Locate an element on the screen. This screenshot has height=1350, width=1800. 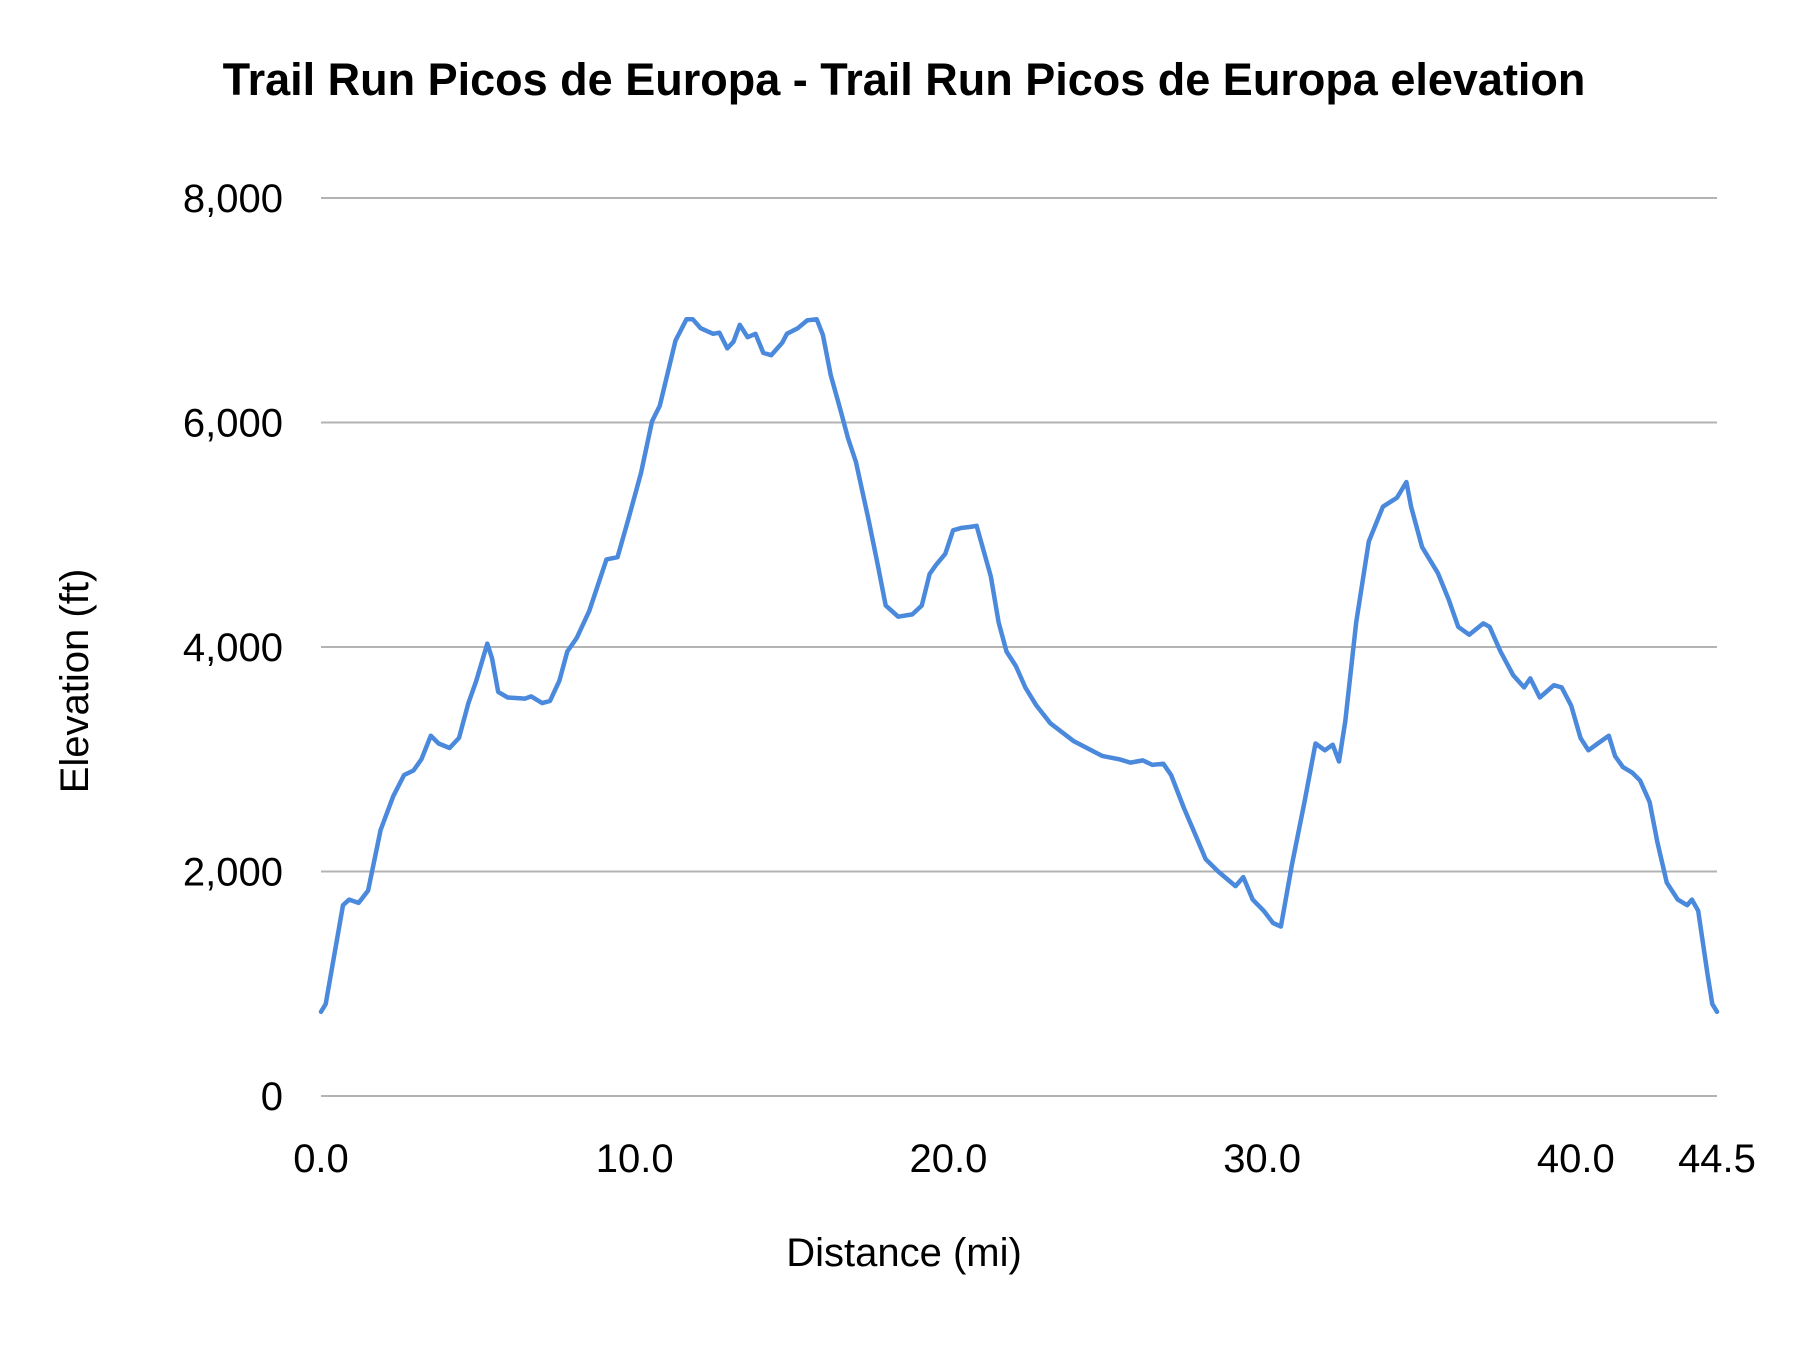
y-tick-label: 6,000 is located at coordinates (233, 424).